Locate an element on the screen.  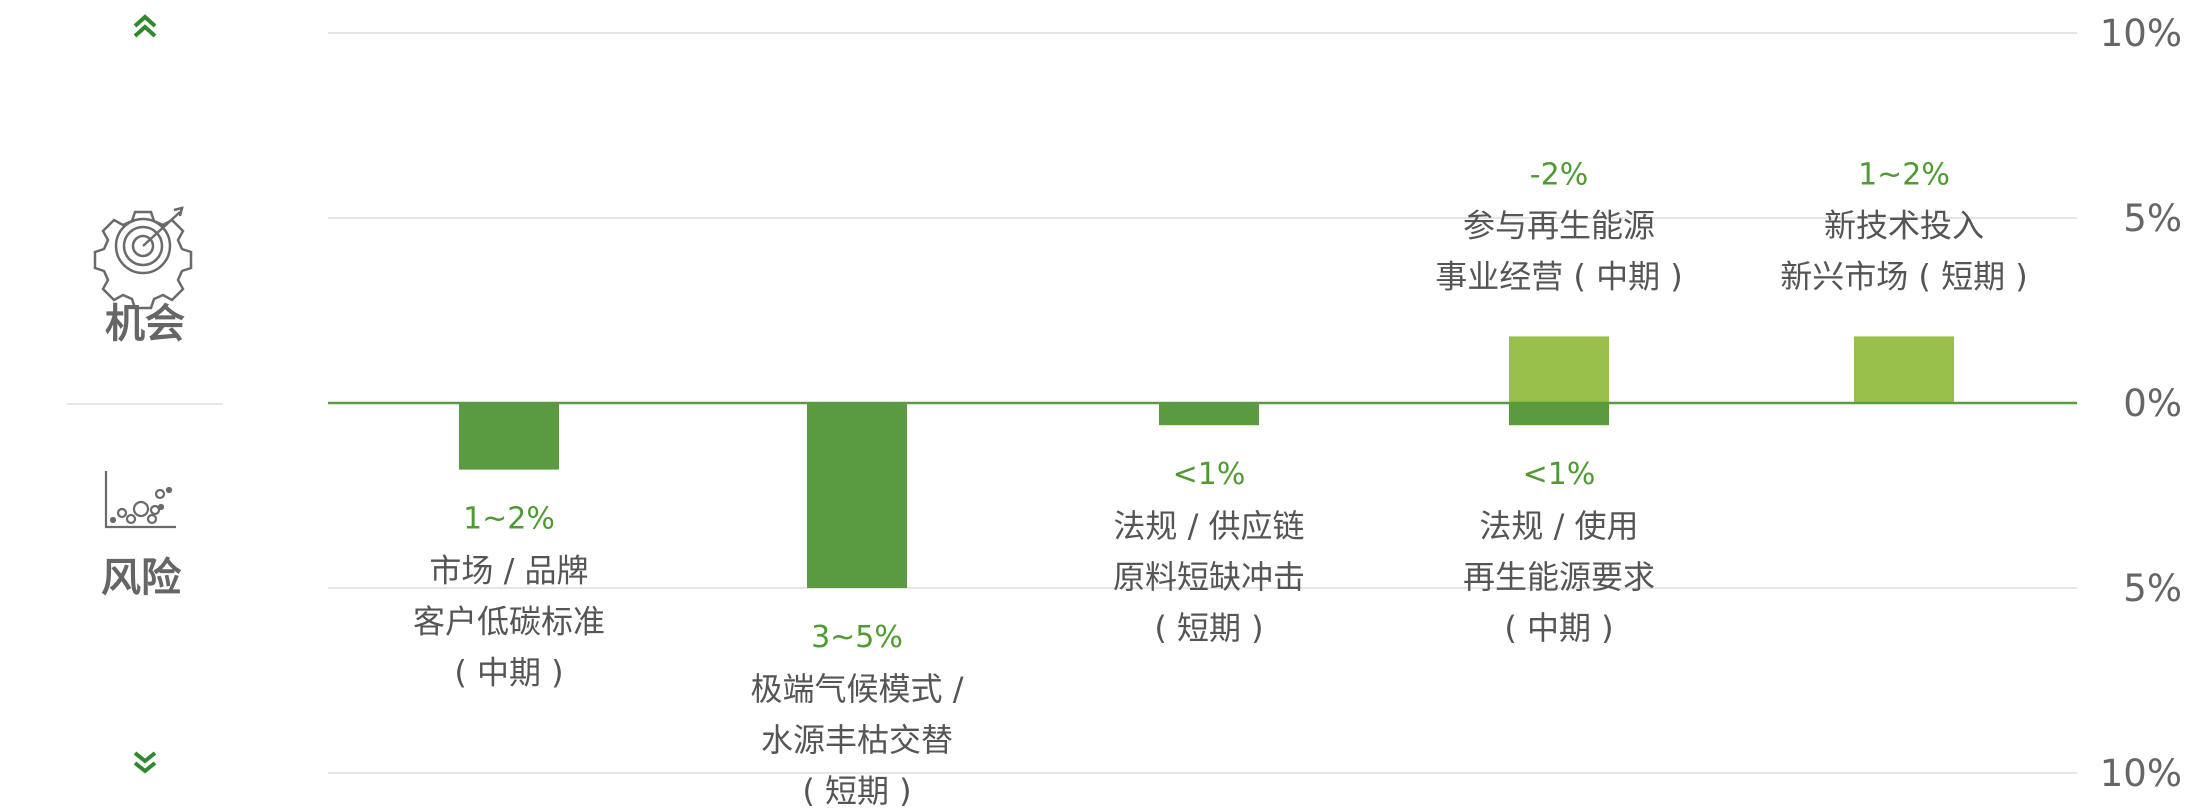
risk-category-label: 再生能源要求 is located at coordinates (1559, 577).